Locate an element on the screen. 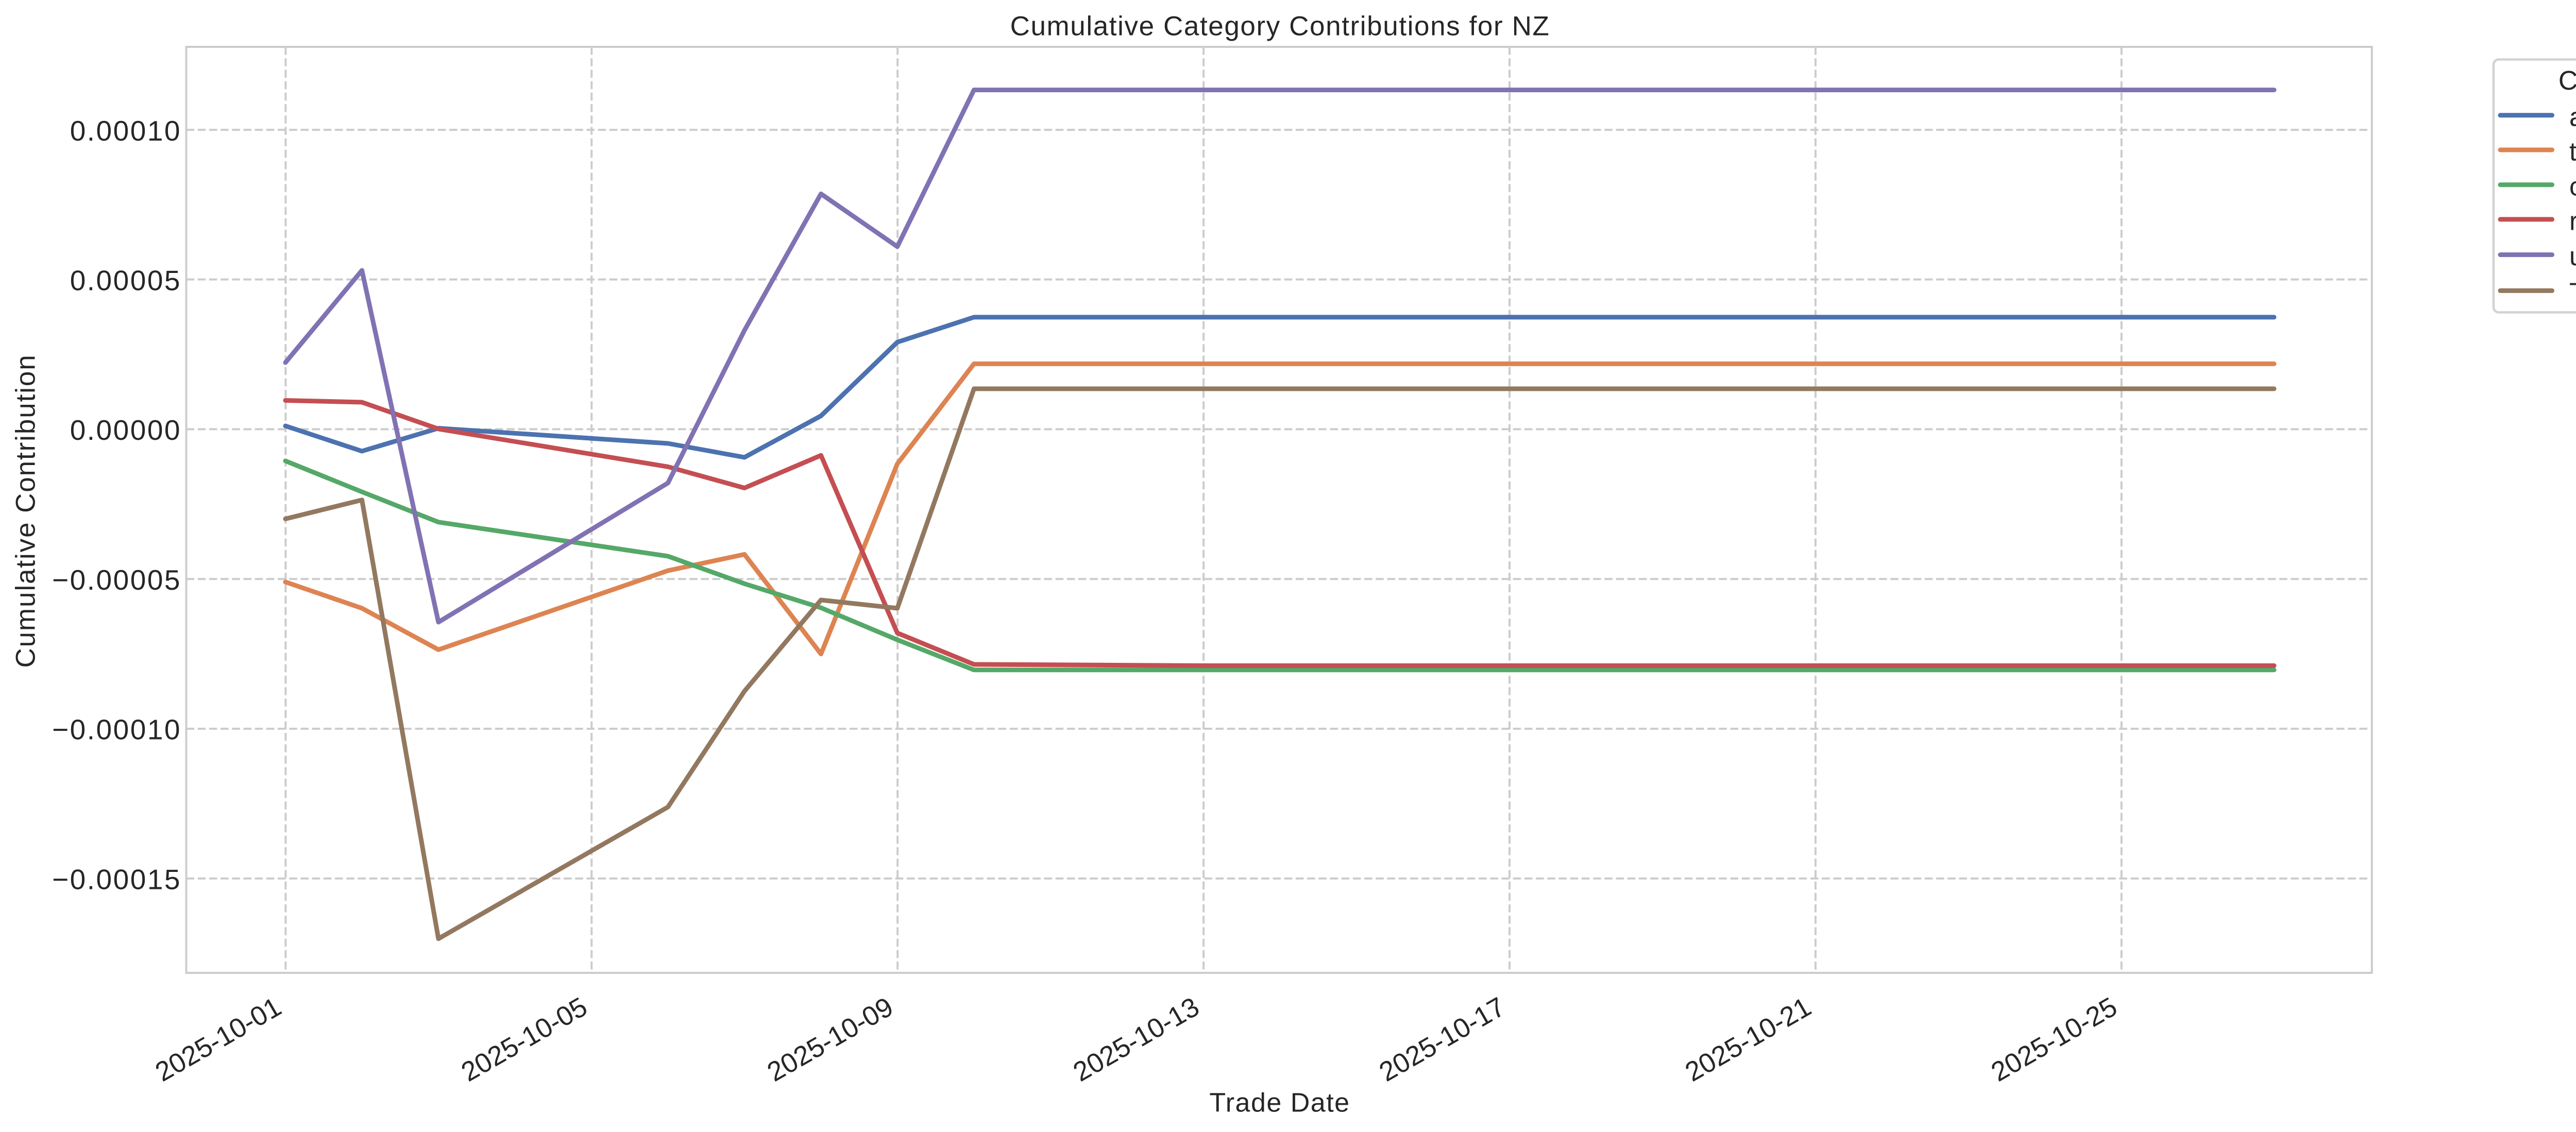 The image size is (2576, 1132). svg-text: unexplained is located at coordinates (2572, 256).